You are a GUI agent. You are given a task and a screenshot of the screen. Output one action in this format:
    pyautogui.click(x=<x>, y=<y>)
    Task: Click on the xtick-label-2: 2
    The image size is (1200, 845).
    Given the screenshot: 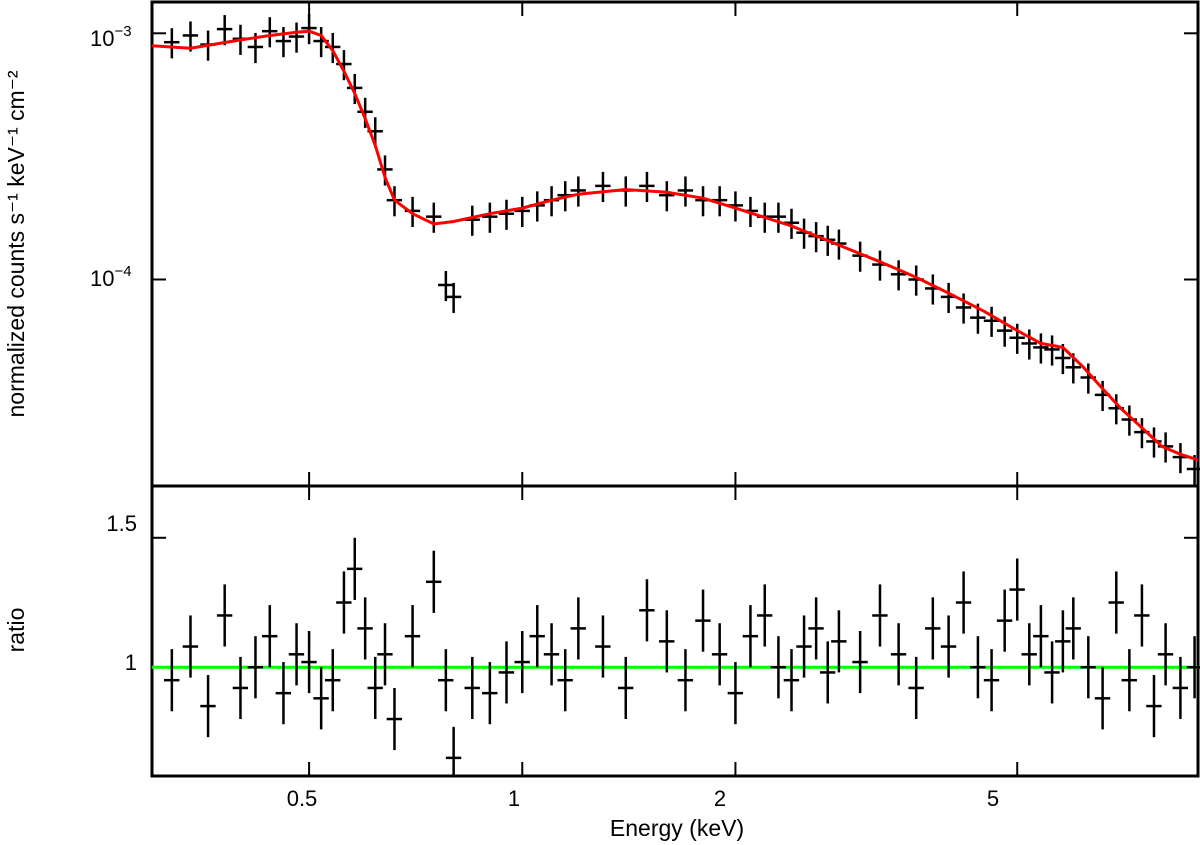 What is the action you would take?
    pyautogui.click(x=720, y=798)
    